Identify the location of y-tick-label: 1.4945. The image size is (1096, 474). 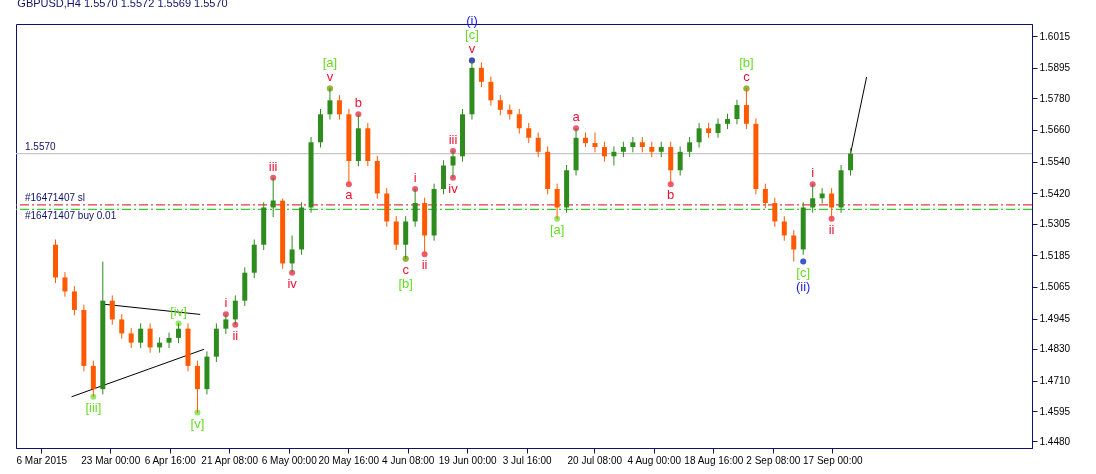
(1055, 319).